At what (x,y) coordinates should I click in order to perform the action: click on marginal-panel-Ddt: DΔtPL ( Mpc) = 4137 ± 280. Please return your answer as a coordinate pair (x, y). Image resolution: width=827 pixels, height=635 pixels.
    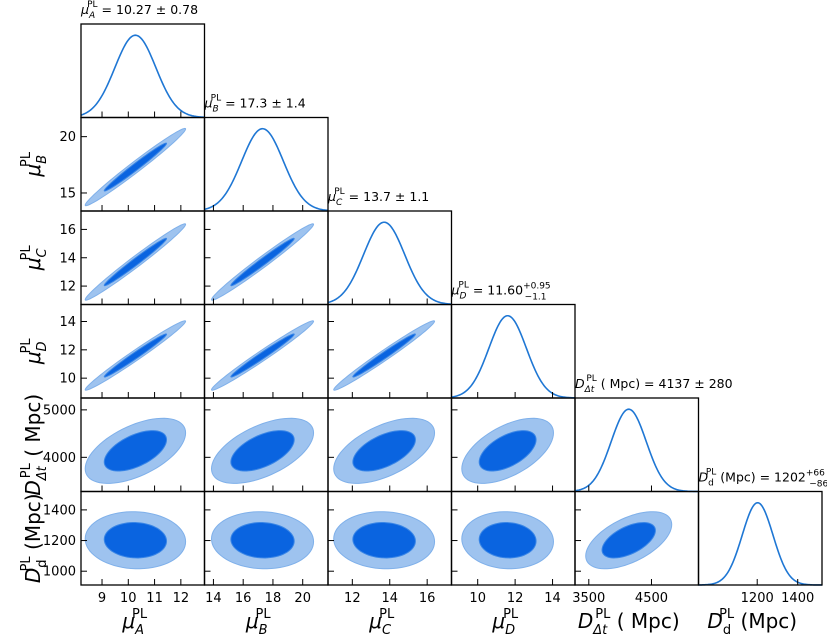
    Looking at the image, I should click on (653, 433).